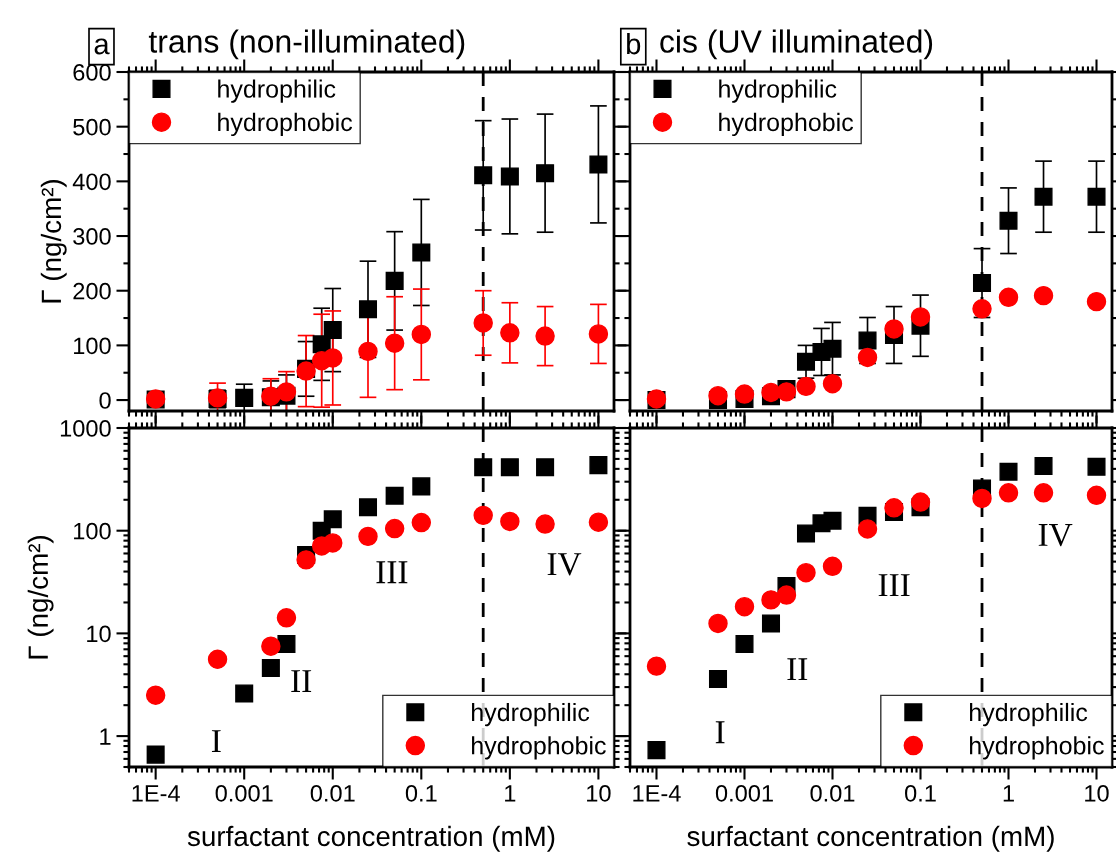 This screenshot has width=1116, height=865. What do you see at coordinates (634, 43) in the screenshot?
I see `text: b` at bounding box center [634, 43].